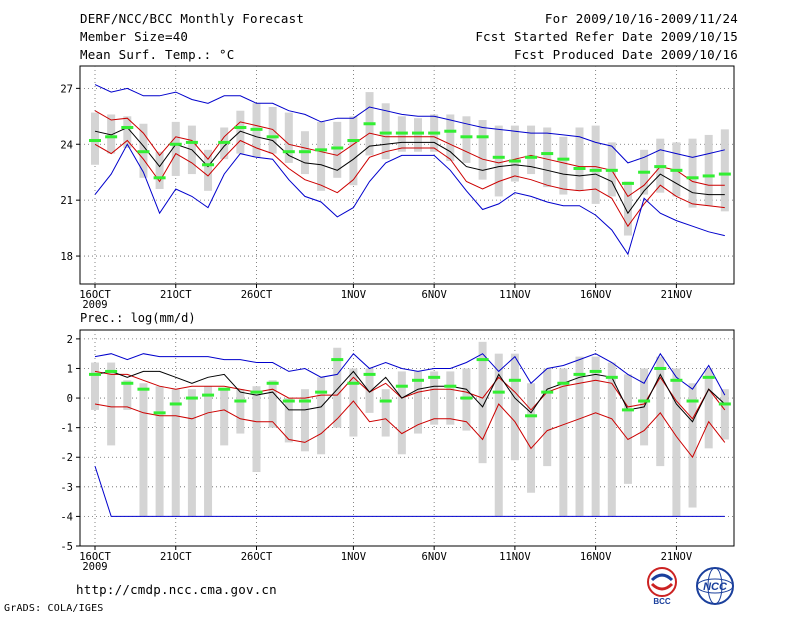 The height and width of the screenshot is (618, 800). What do you see at coordinates (138, 318) in the screenshot?
I see `precip-panel-title: Prec.: log(mm/d)` at bounding box center [138, 318].